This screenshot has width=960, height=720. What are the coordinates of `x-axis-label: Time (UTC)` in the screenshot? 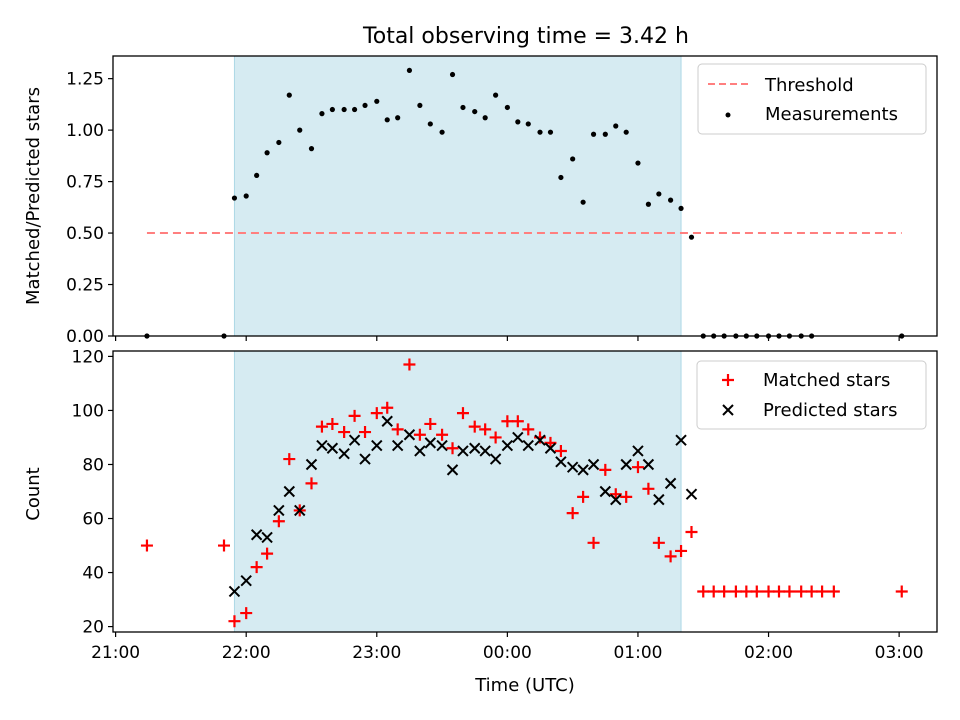 It's located at (524, 685).